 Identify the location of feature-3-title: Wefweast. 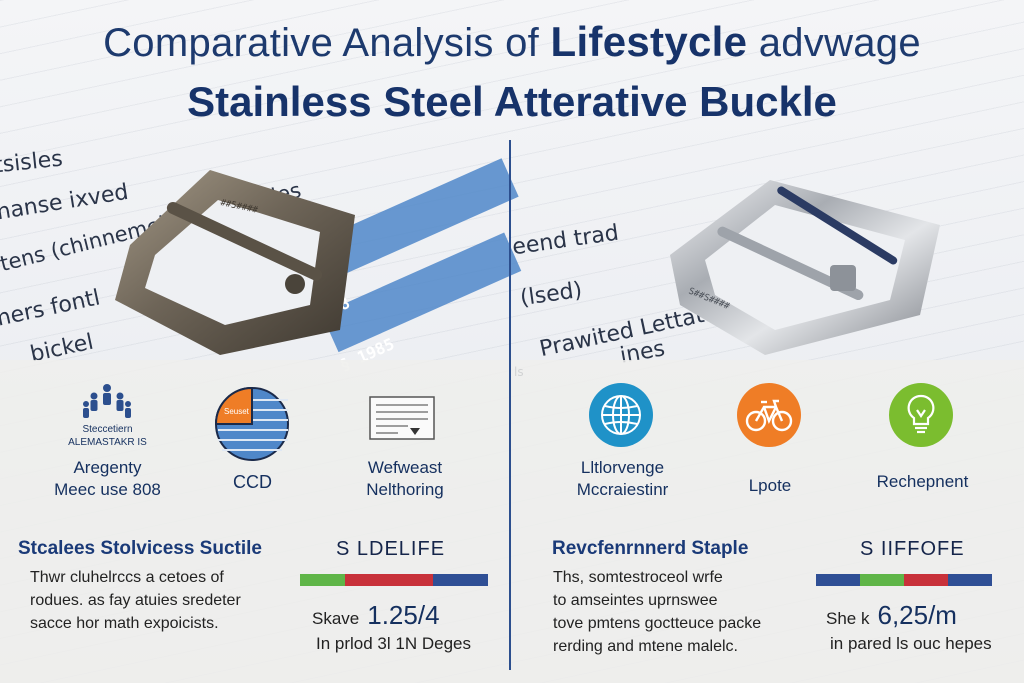
(405, 467).